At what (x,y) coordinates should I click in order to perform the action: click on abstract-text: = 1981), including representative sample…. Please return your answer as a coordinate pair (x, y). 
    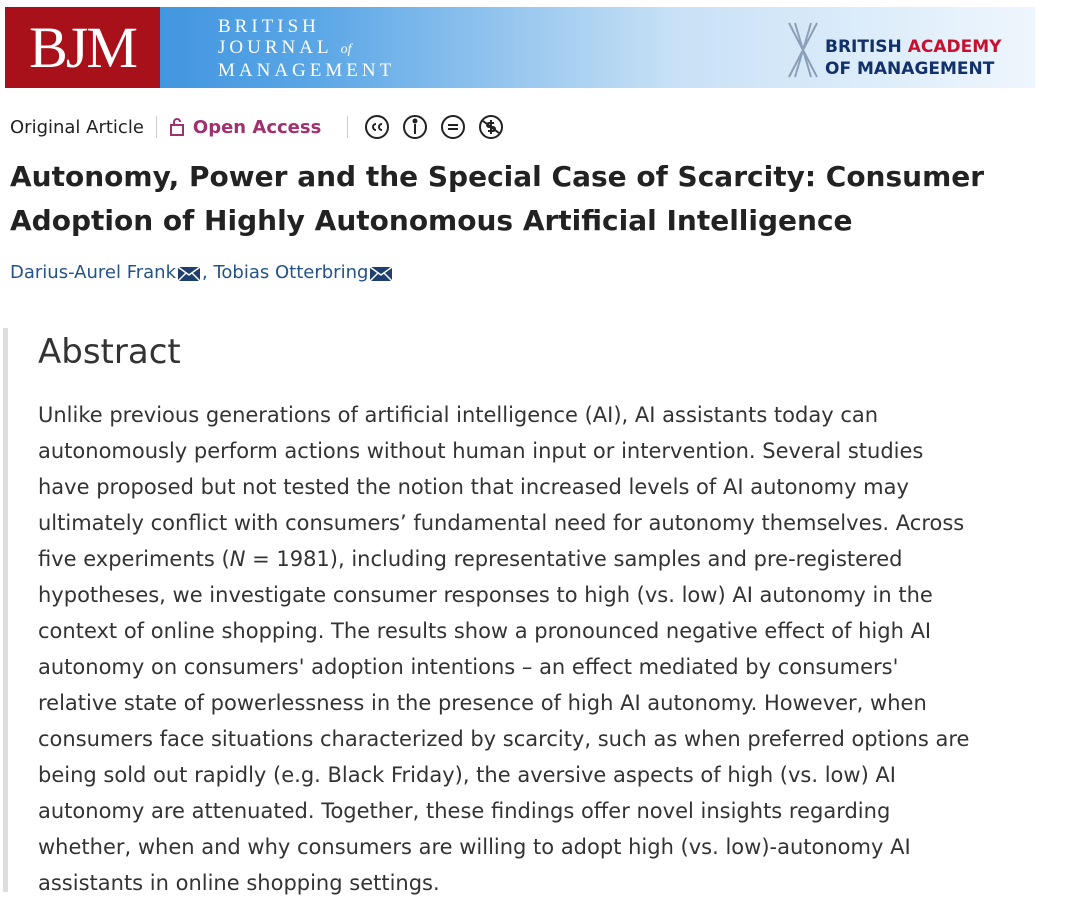
    Looking at the image, I should click on (574, 559).